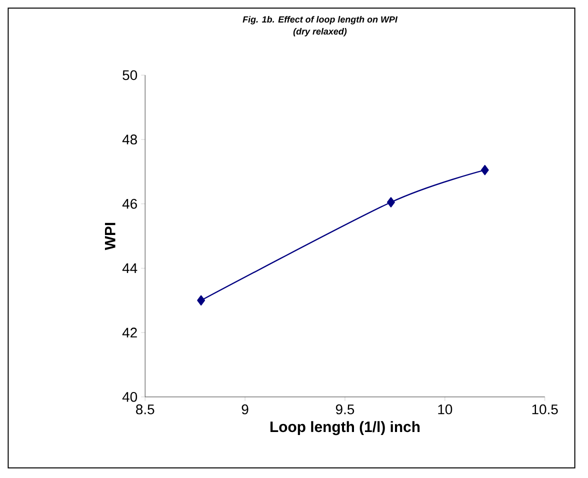 The width and height of the screenshot is (588, 478). Describe the element at coordinates (345, 428) in the screenshot. I see `x-axis-title: Loop length (1/l) inch` at that location.